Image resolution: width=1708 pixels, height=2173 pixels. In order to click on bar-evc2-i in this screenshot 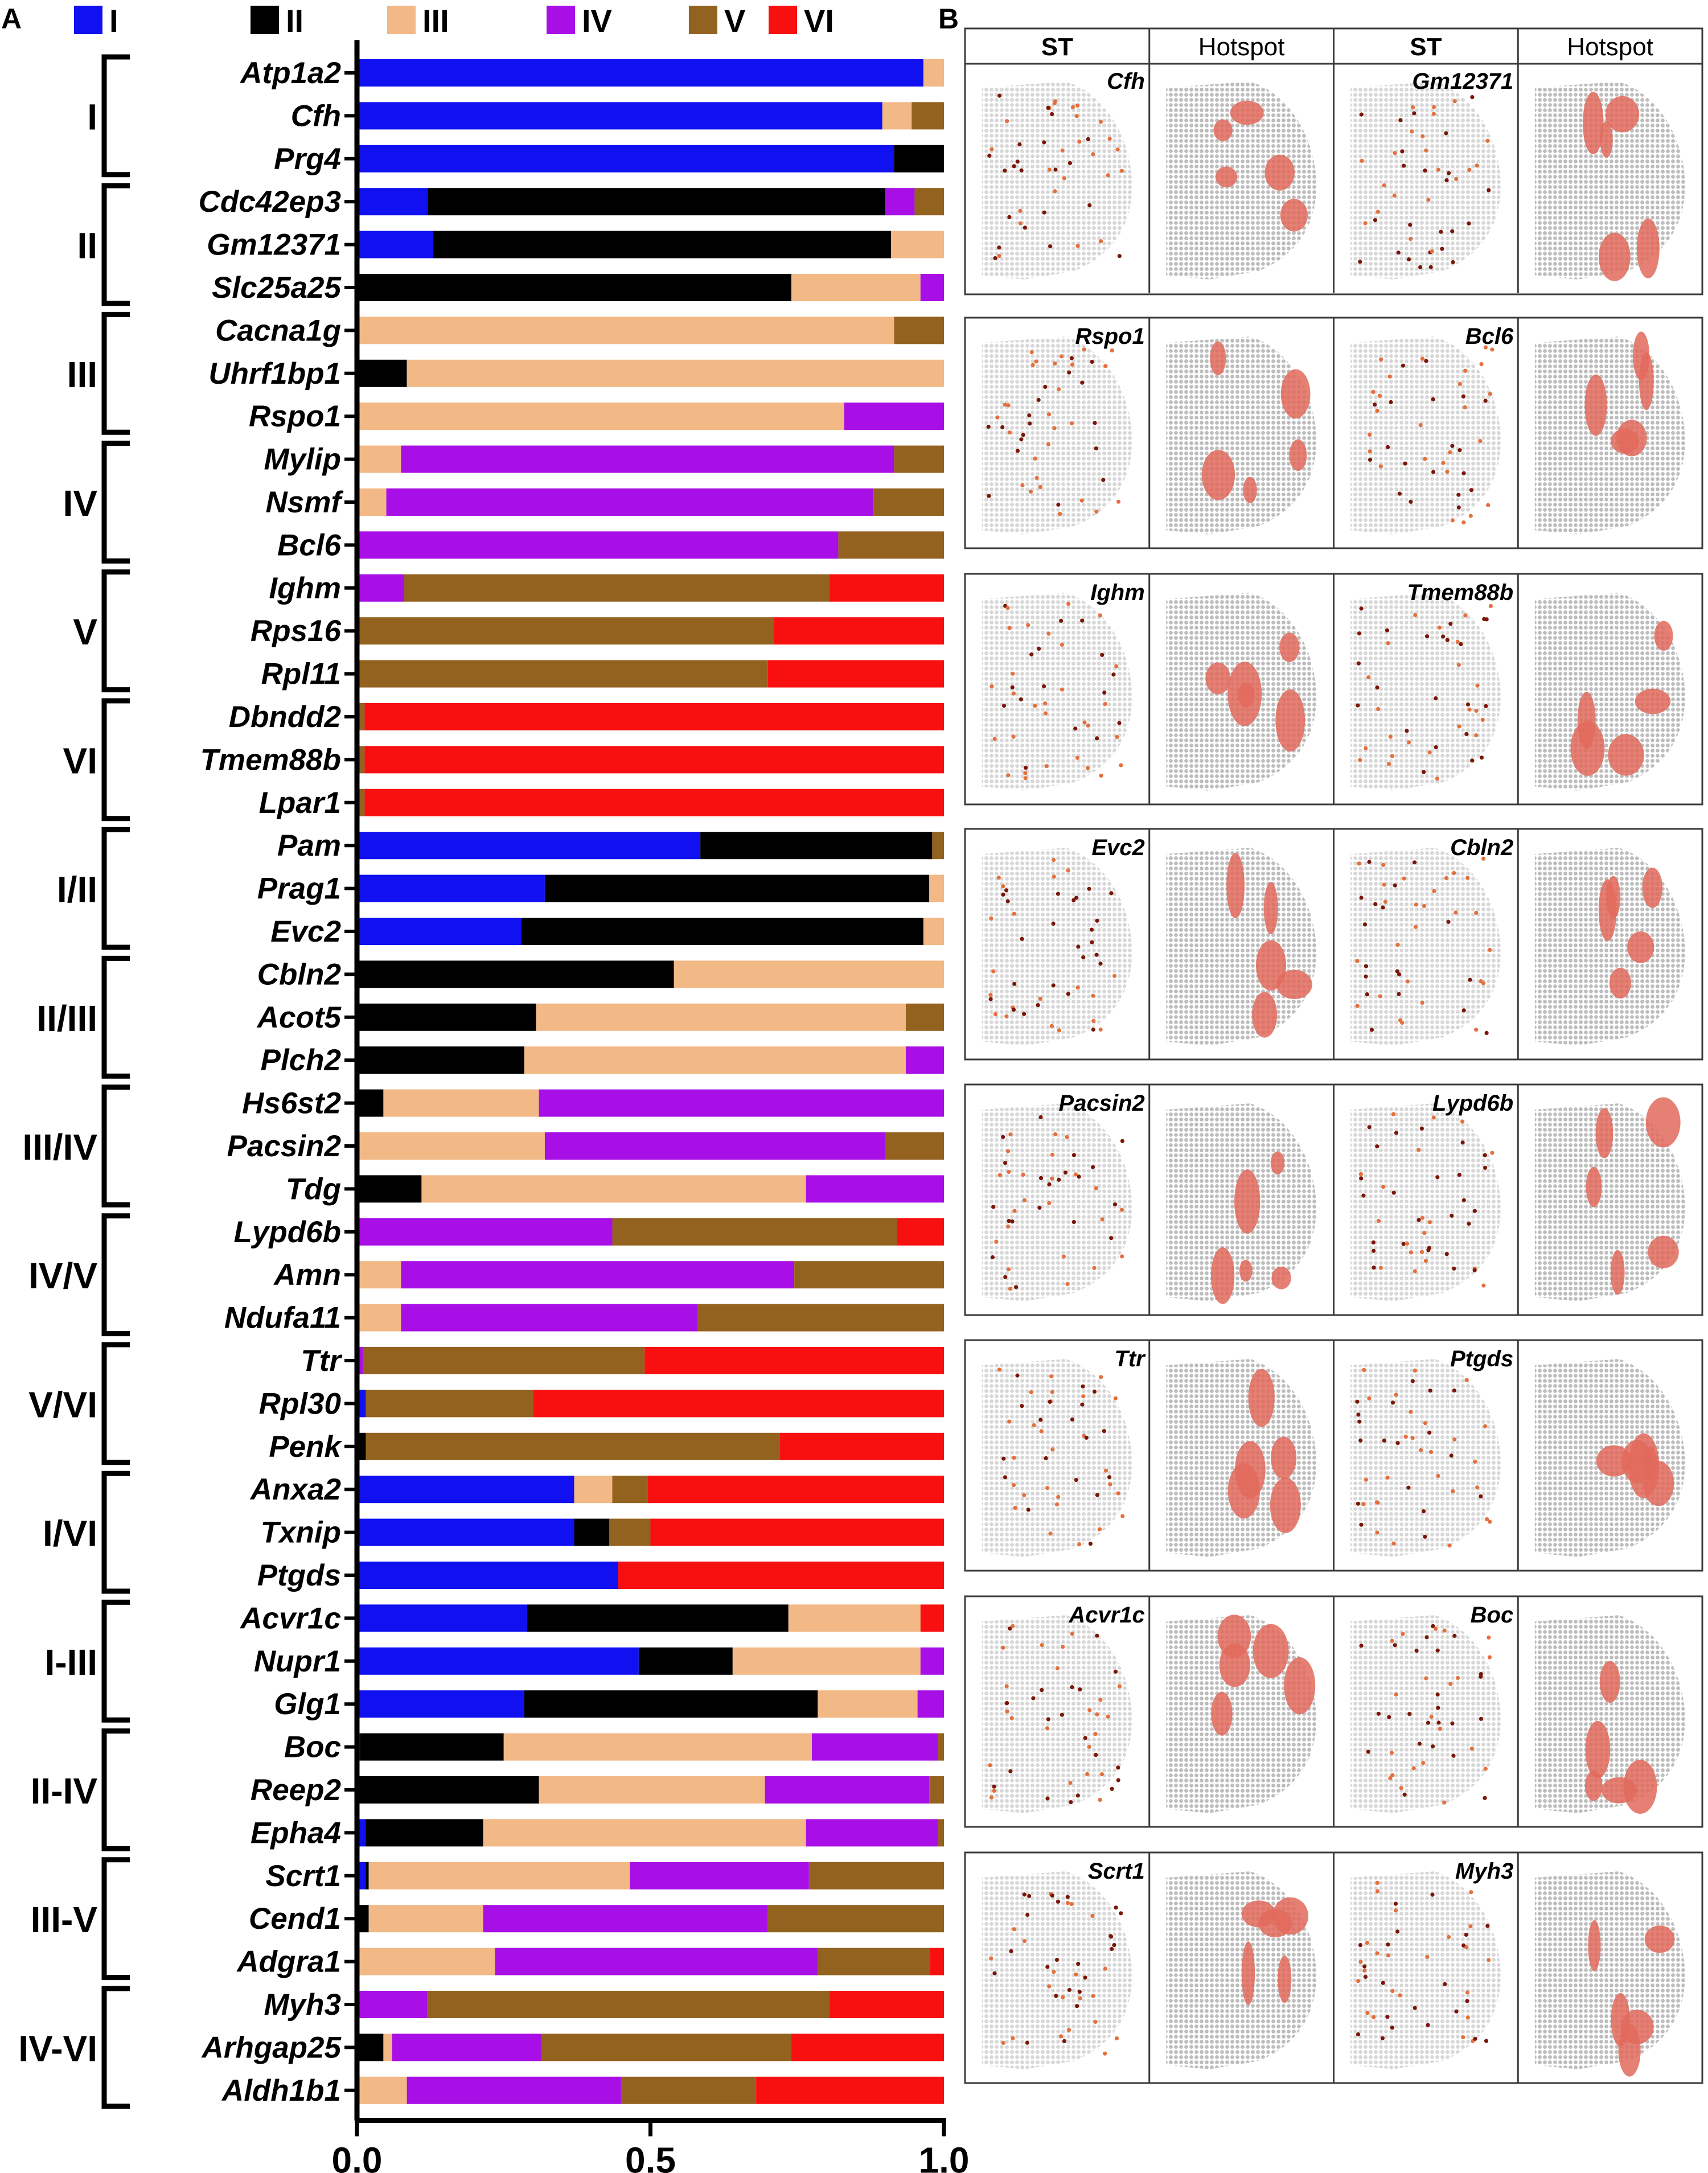, I will do `click(439, 931)`.